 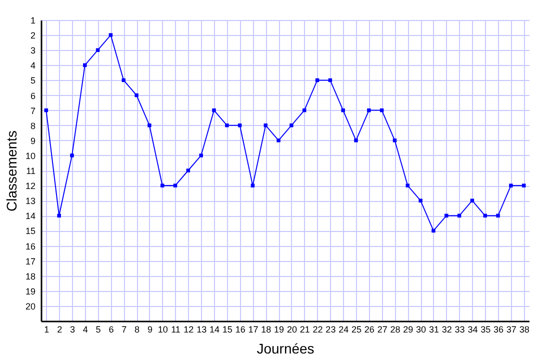 What do you see at coordinates (33, 35) in the screenshot?
I see `y-tick-label: 2` at bounding box center [33, 35].